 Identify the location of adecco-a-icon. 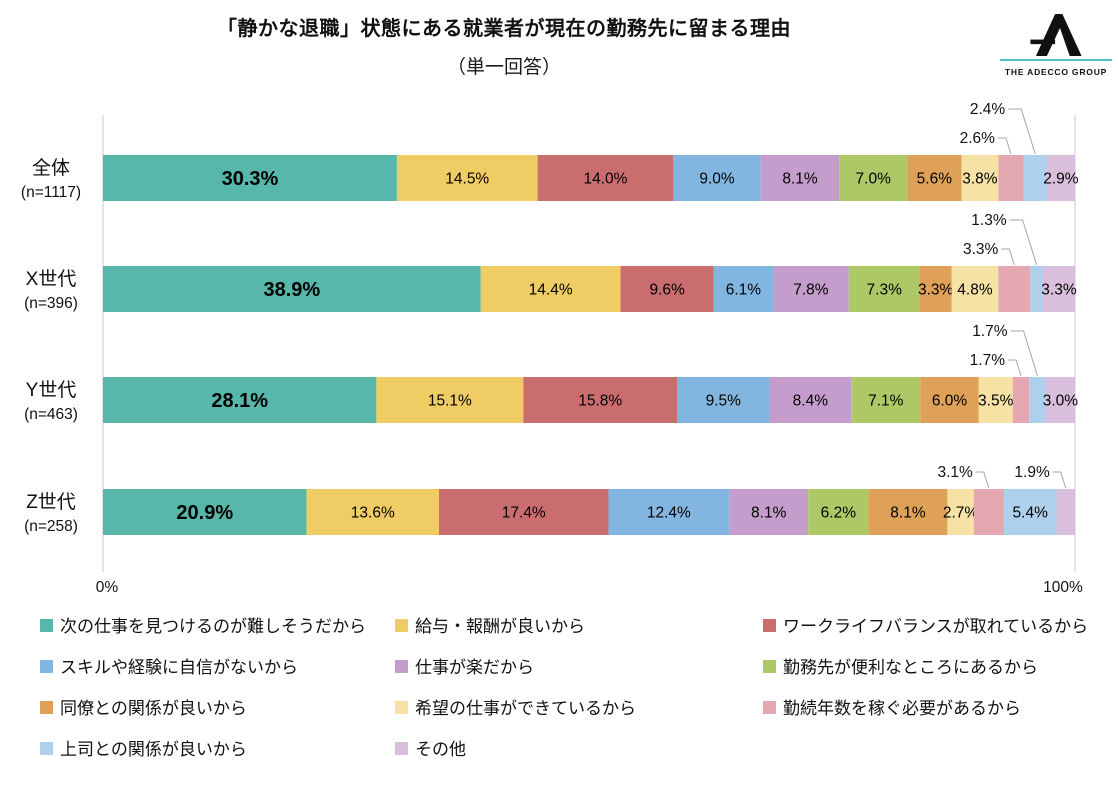
(1056, 35).